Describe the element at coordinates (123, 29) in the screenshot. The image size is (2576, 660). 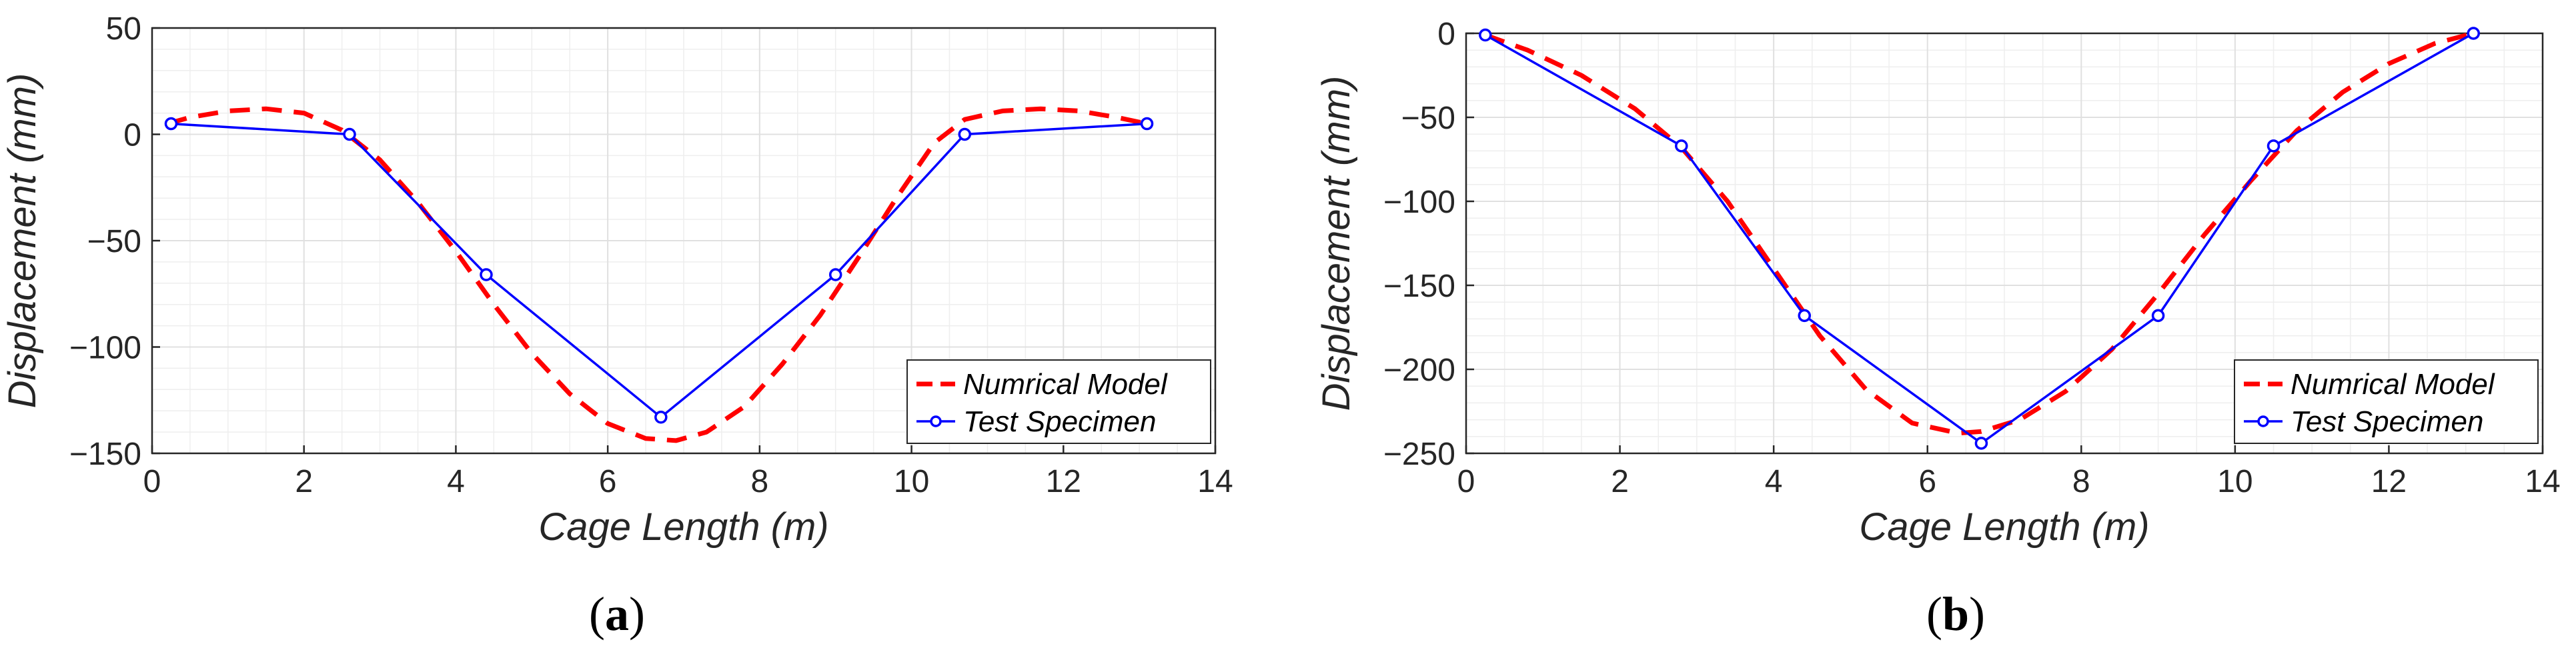
I see `y-tick-label: 50` at that location.